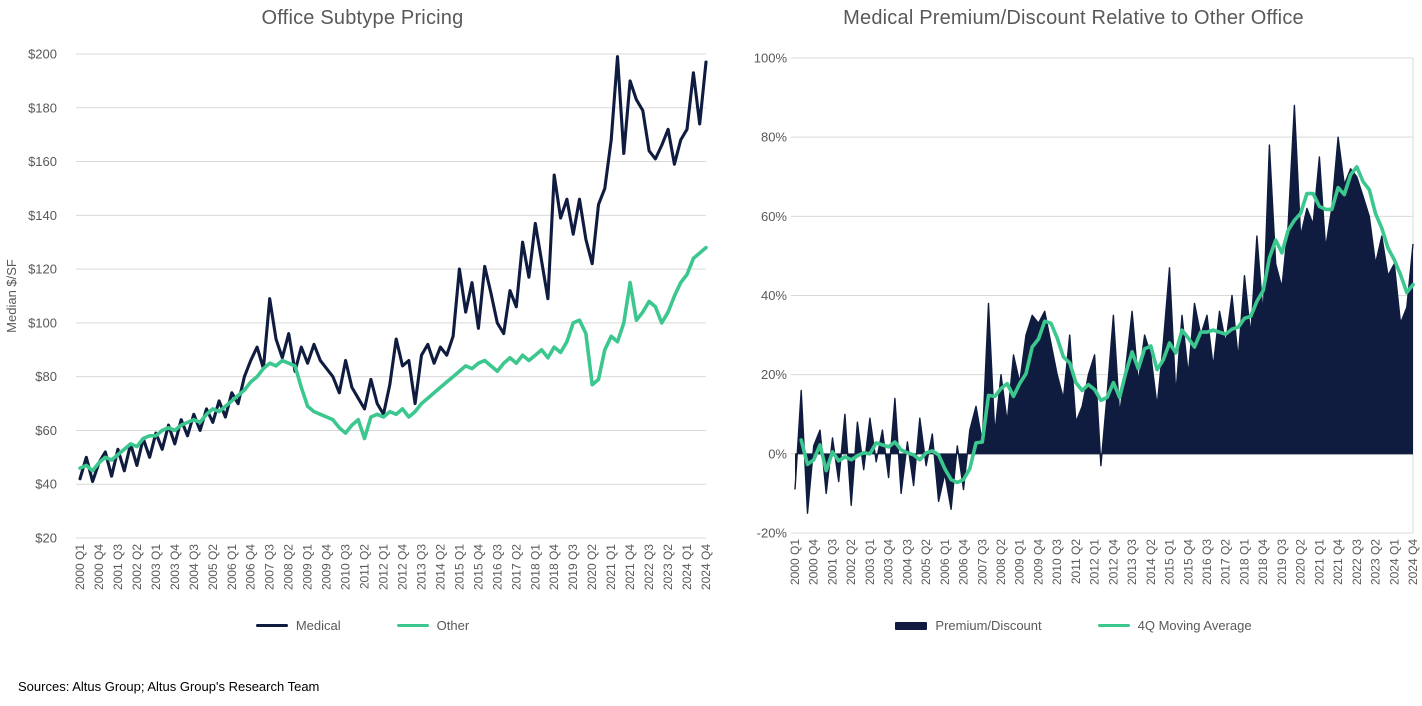  What do you see at coordinates (393, 359) in the screenshot?
I see `other-series-line` at bounding box center [393, 359].